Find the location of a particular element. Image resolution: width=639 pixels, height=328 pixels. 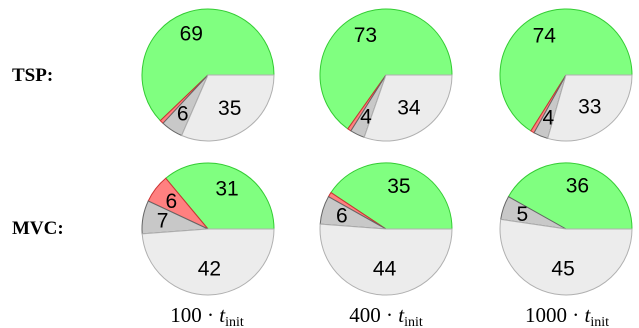

pie-1-2: 73 4 34 is located at coordinates (386, 75).